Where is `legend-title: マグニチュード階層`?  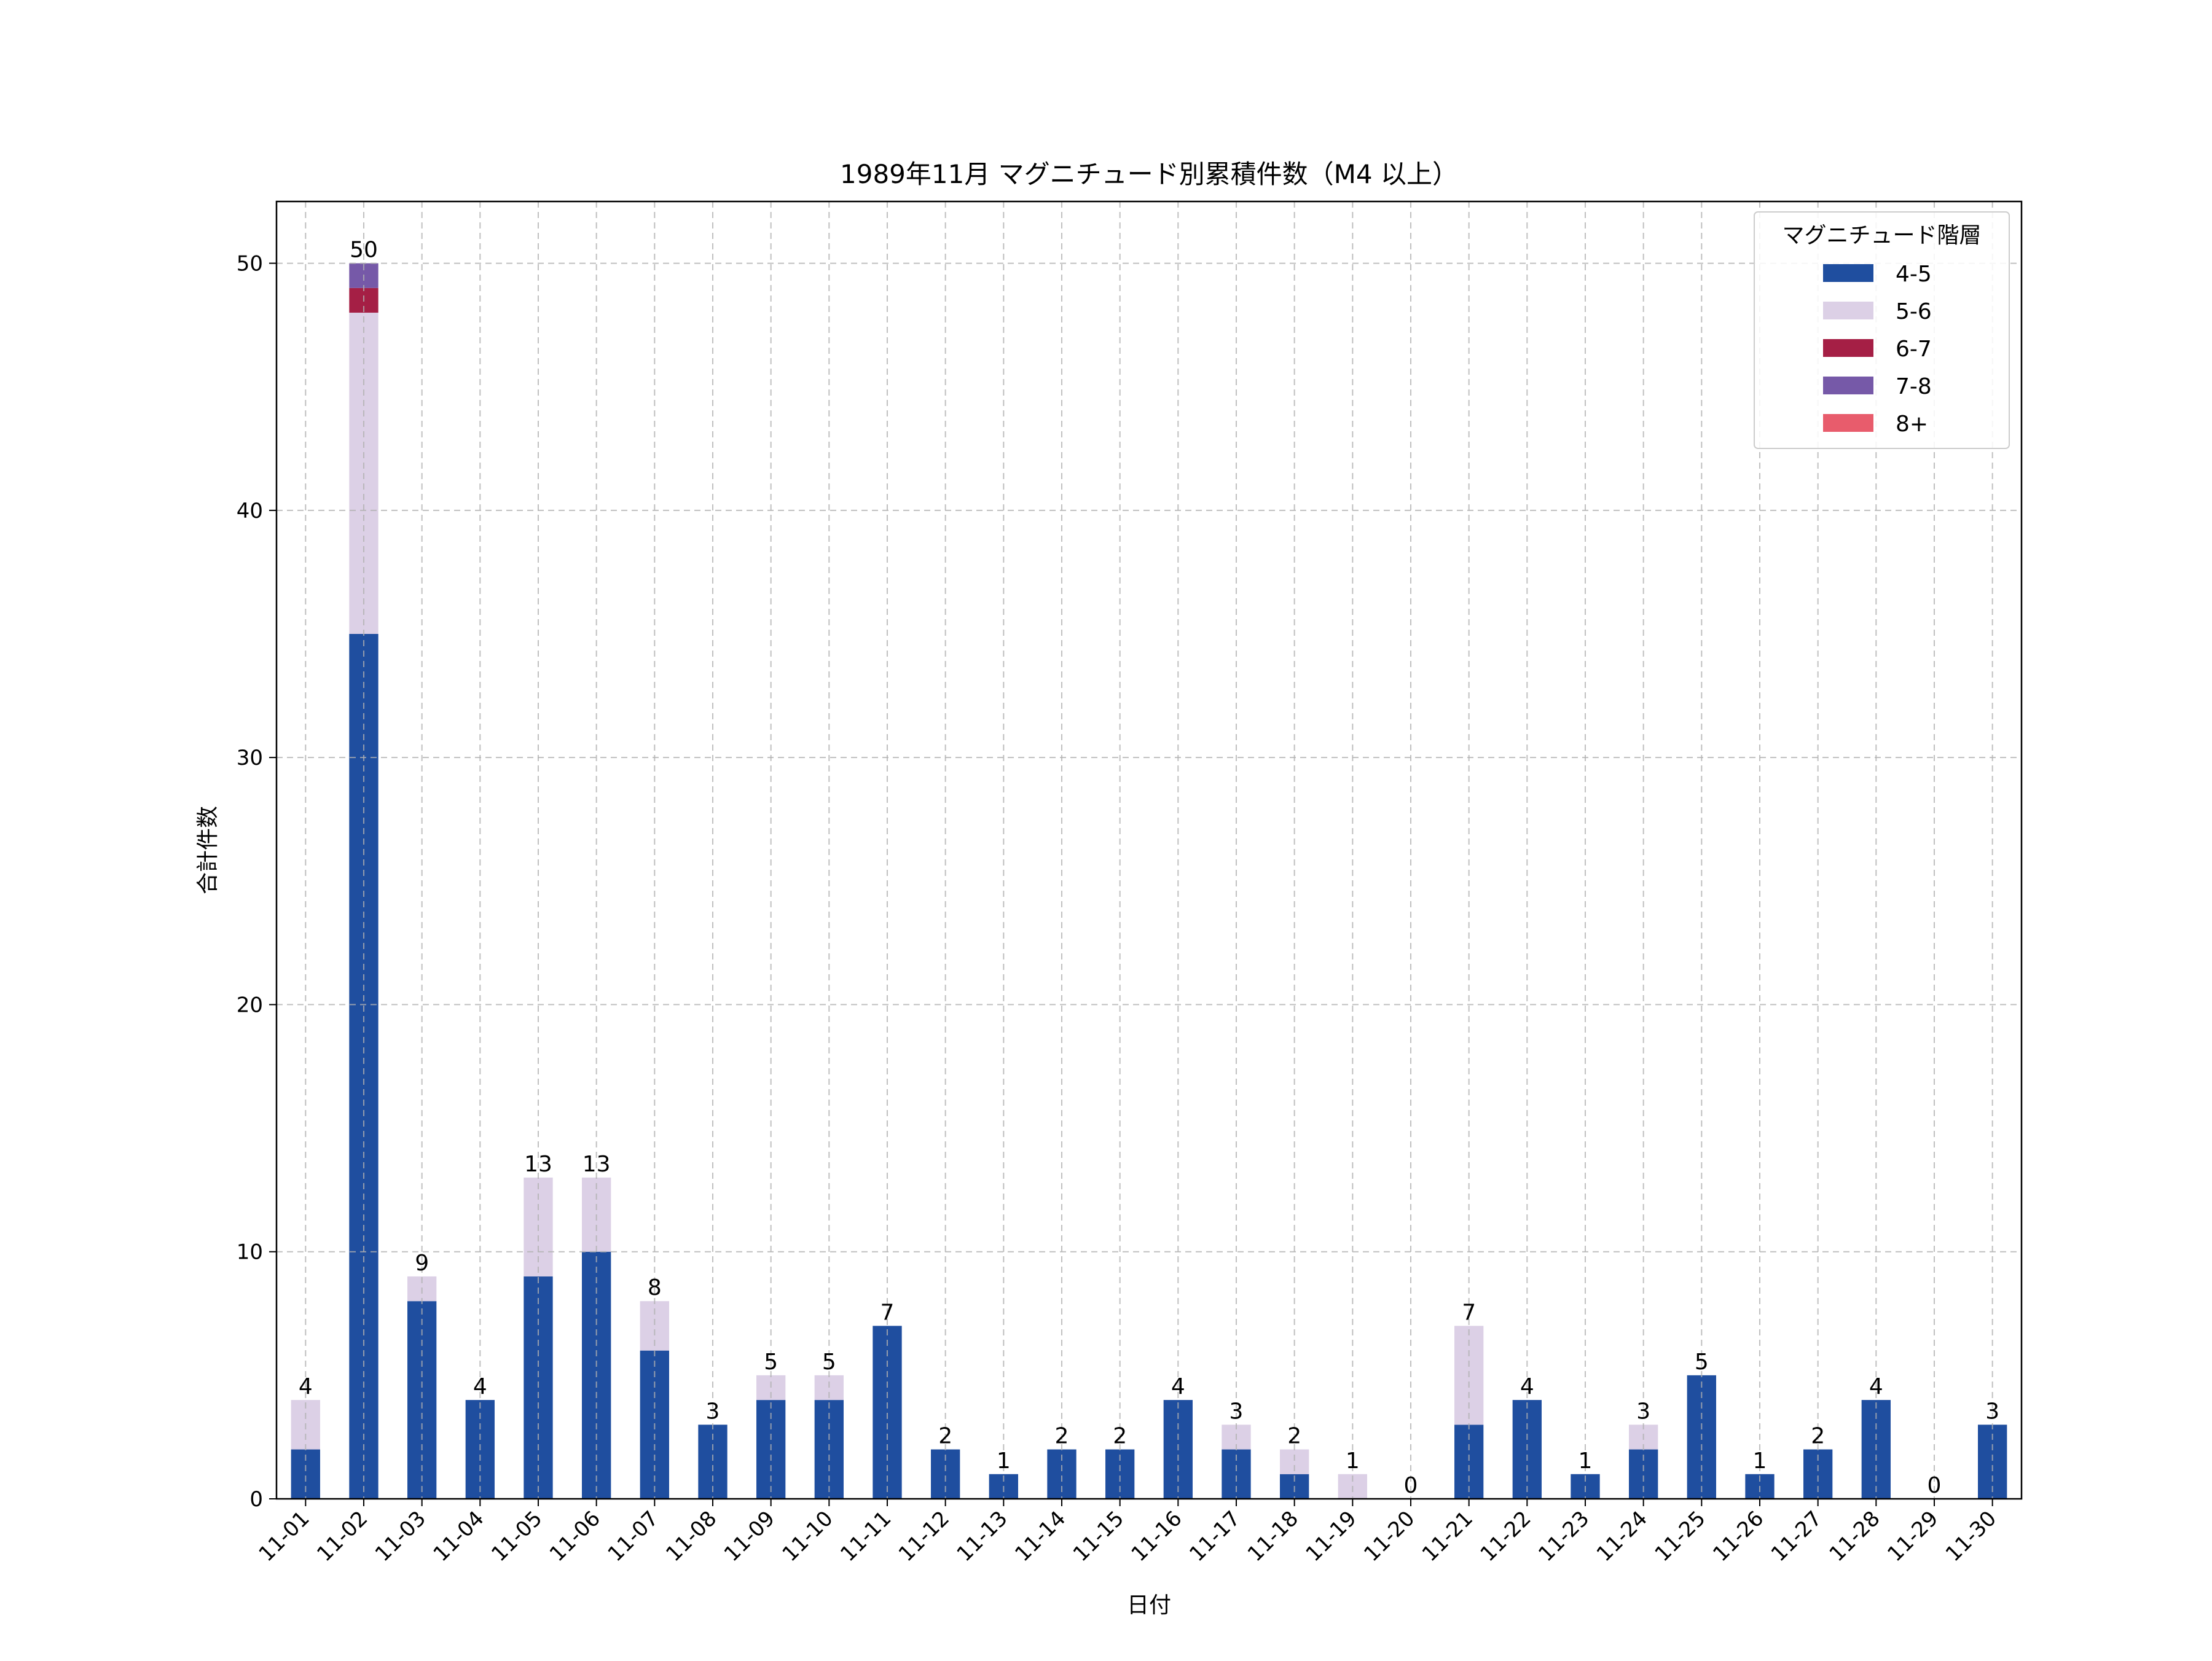
legend-title: マグニチュード階層 is located at coordinates (1881, 235).